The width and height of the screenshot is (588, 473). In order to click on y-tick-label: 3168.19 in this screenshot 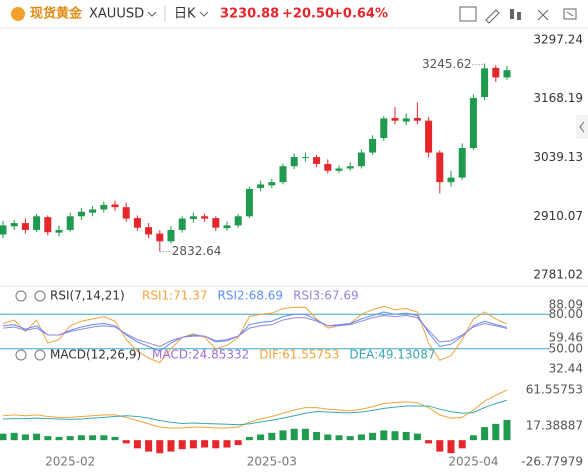, I will do `click(558, 98)`.